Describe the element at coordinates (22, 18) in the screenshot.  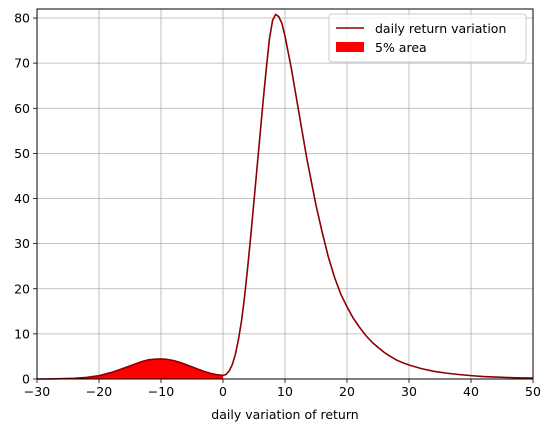
I see `y-tick-label: 80` at that location.